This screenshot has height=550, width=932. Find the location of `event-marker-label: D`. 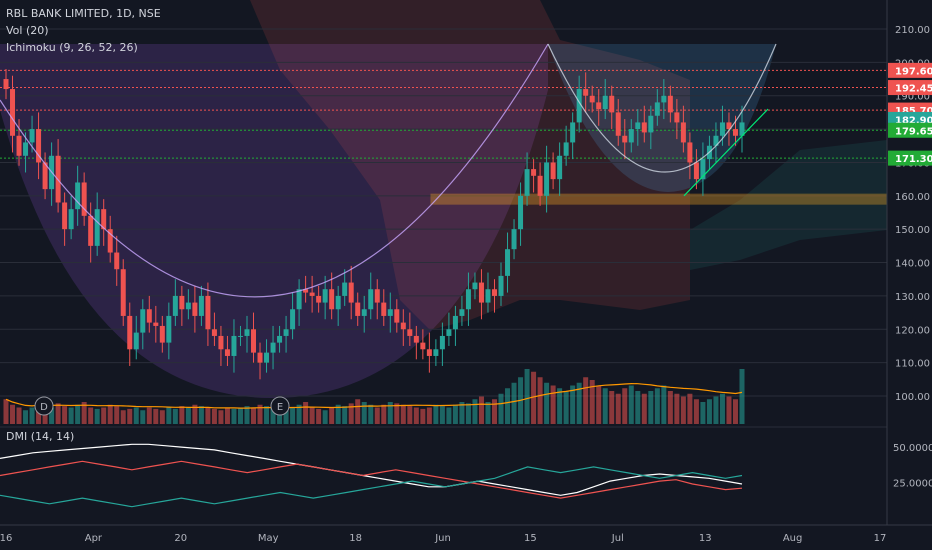

event-marker-label: D is located at coordinates (44, 407).